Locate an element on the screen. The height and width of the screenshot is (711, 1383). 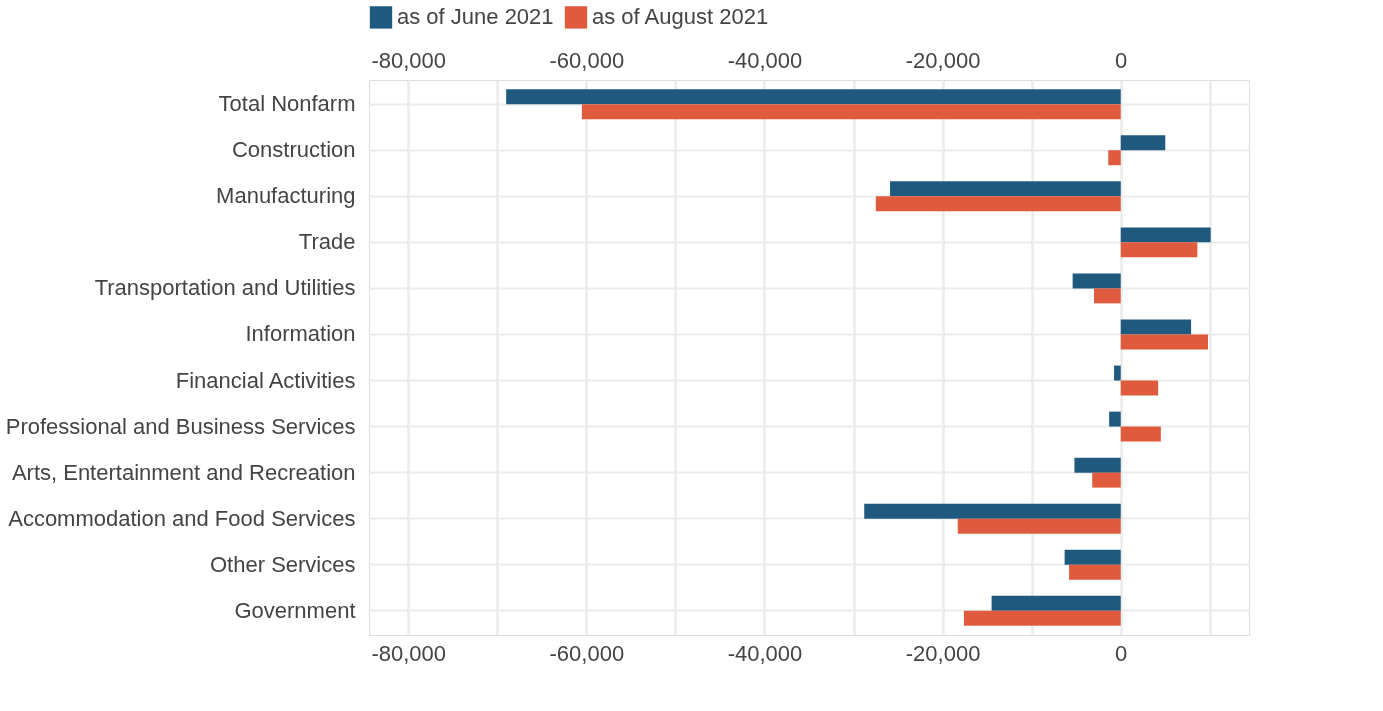
y-tick-label: Accommodation and Food Services is located at coordinates (182, 518).